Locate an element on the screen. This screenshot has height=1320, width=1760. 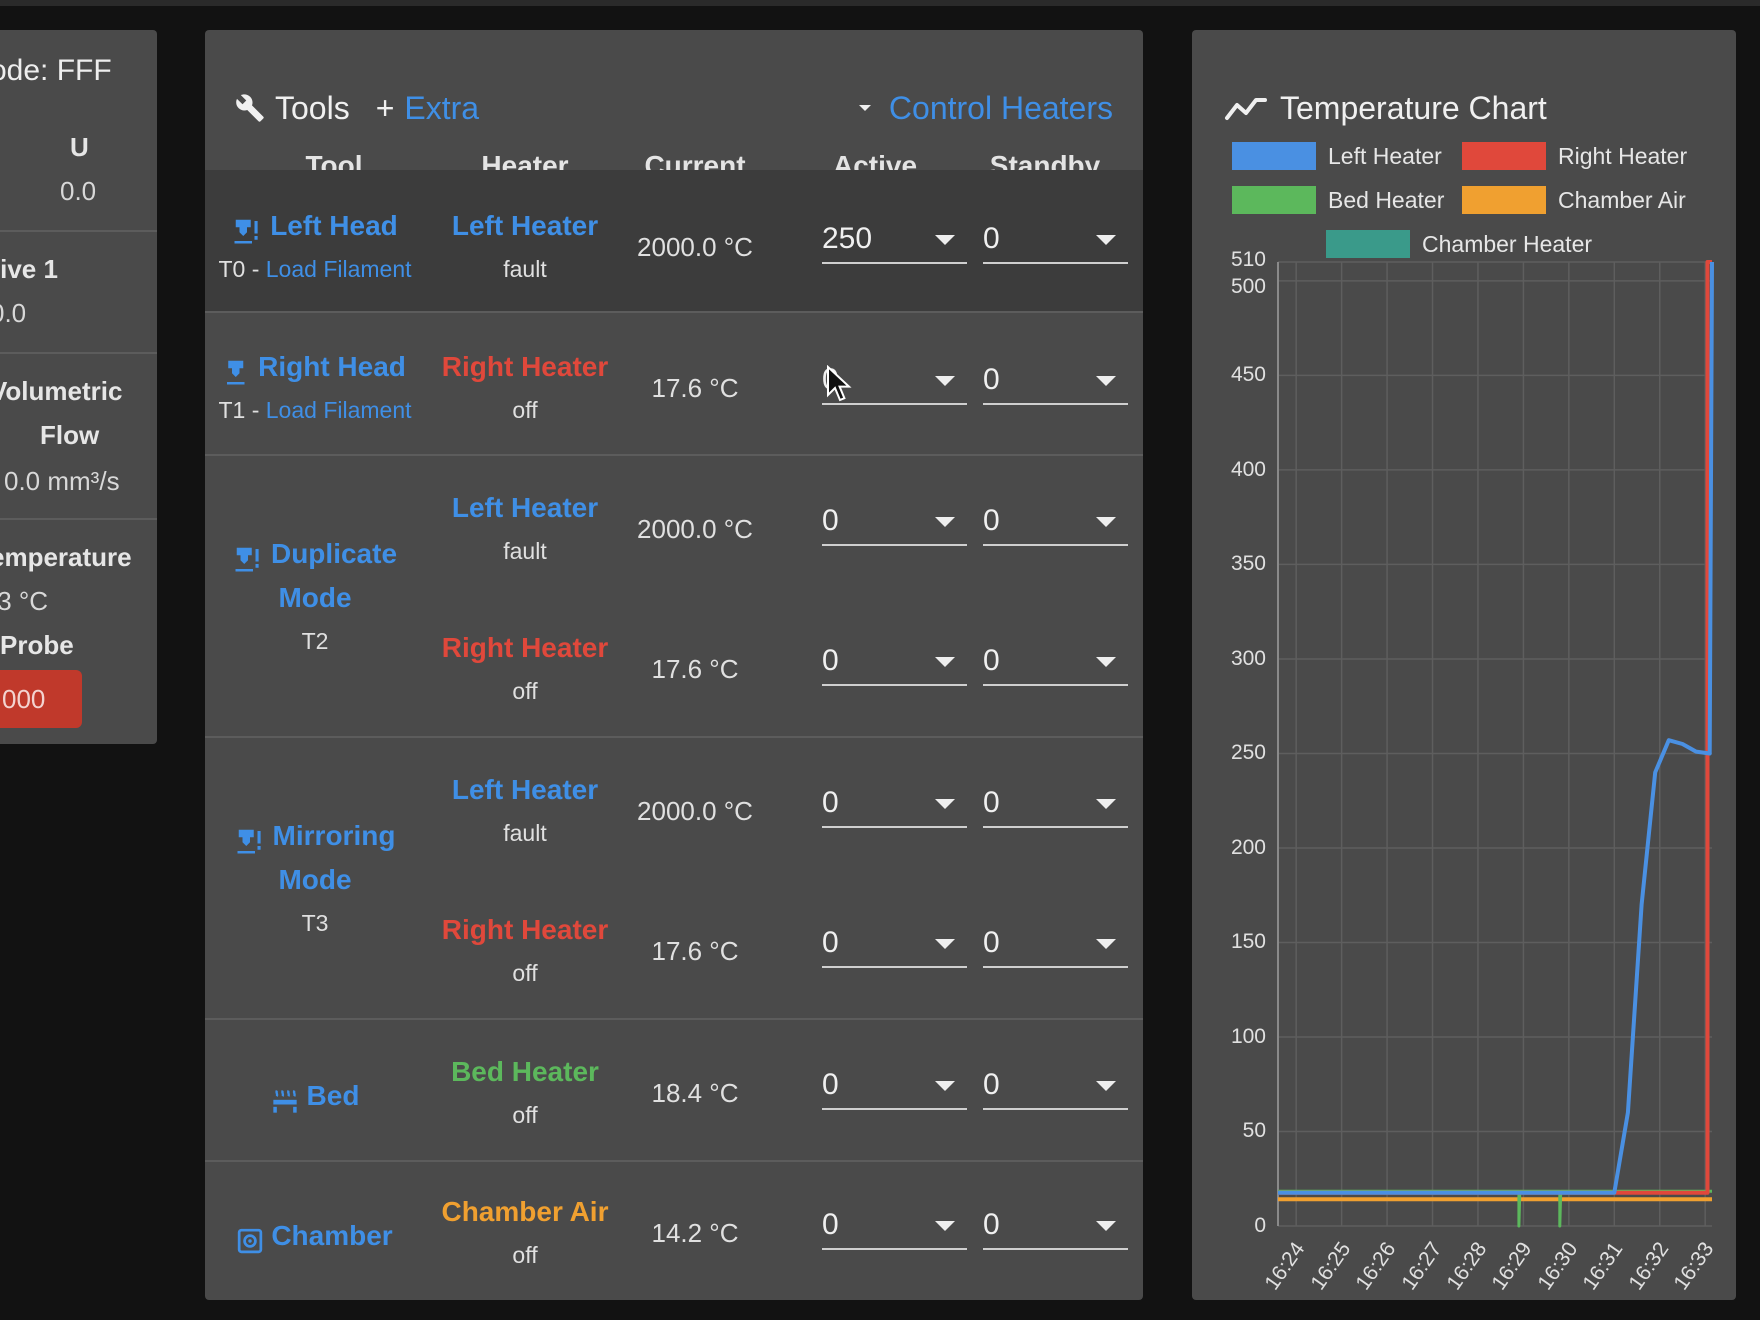
heater-name-bed: Bed Heater is located at coordinates (525, 1071).